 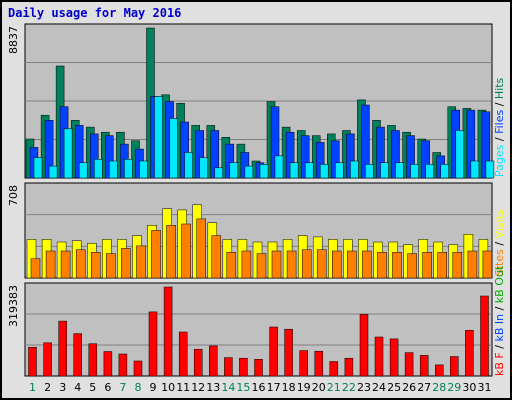 What do you see at coordinates (198, 387) in the screenshot?
I see `day-label-12: 12` at bounding box center [198, 387].